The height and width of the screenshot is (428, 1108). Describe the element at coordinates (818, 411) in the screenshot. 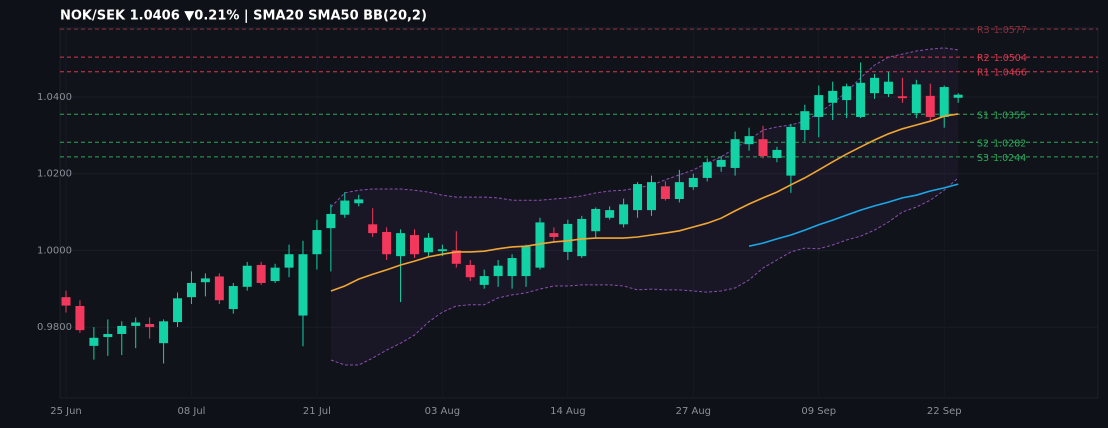

I see `x-tick-label: 09 Sep` at that location.